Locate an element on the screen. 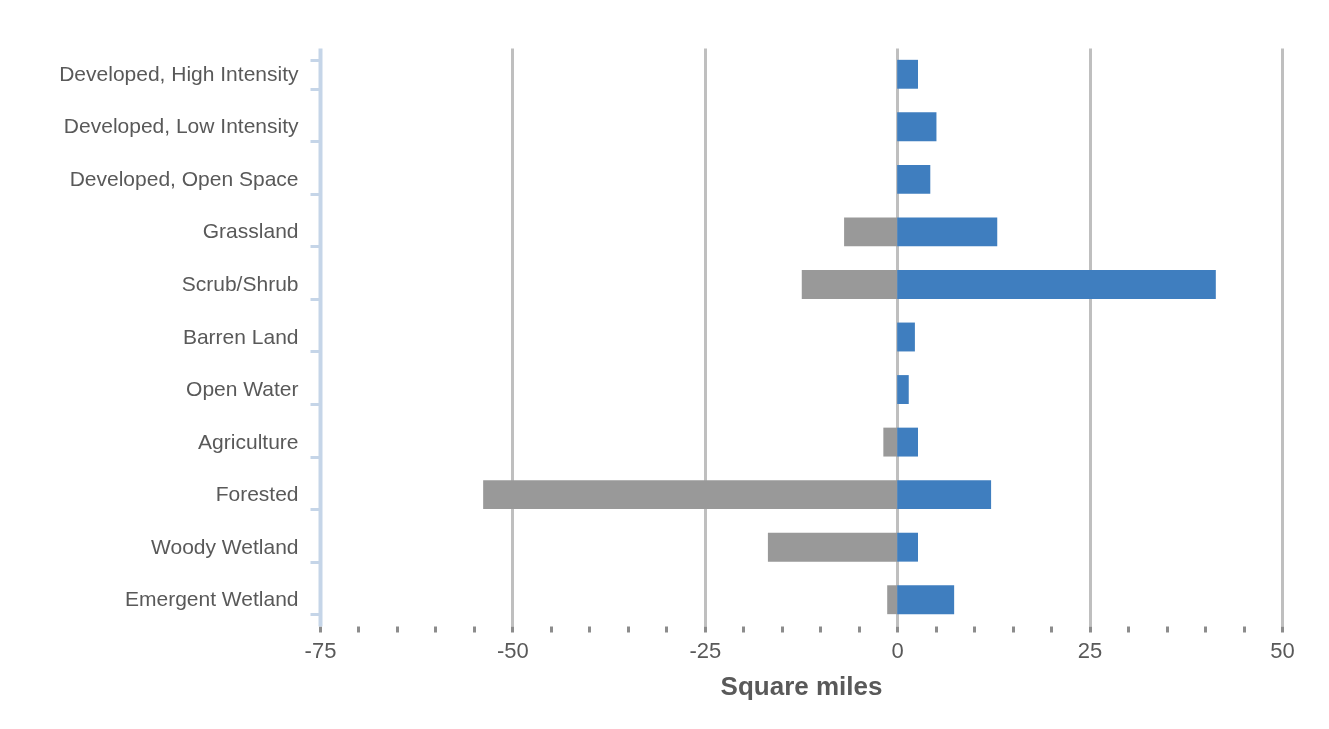 This screenshot has height=729, width=1329. x-tick-label: -75 is located at coordinates (320, 650).